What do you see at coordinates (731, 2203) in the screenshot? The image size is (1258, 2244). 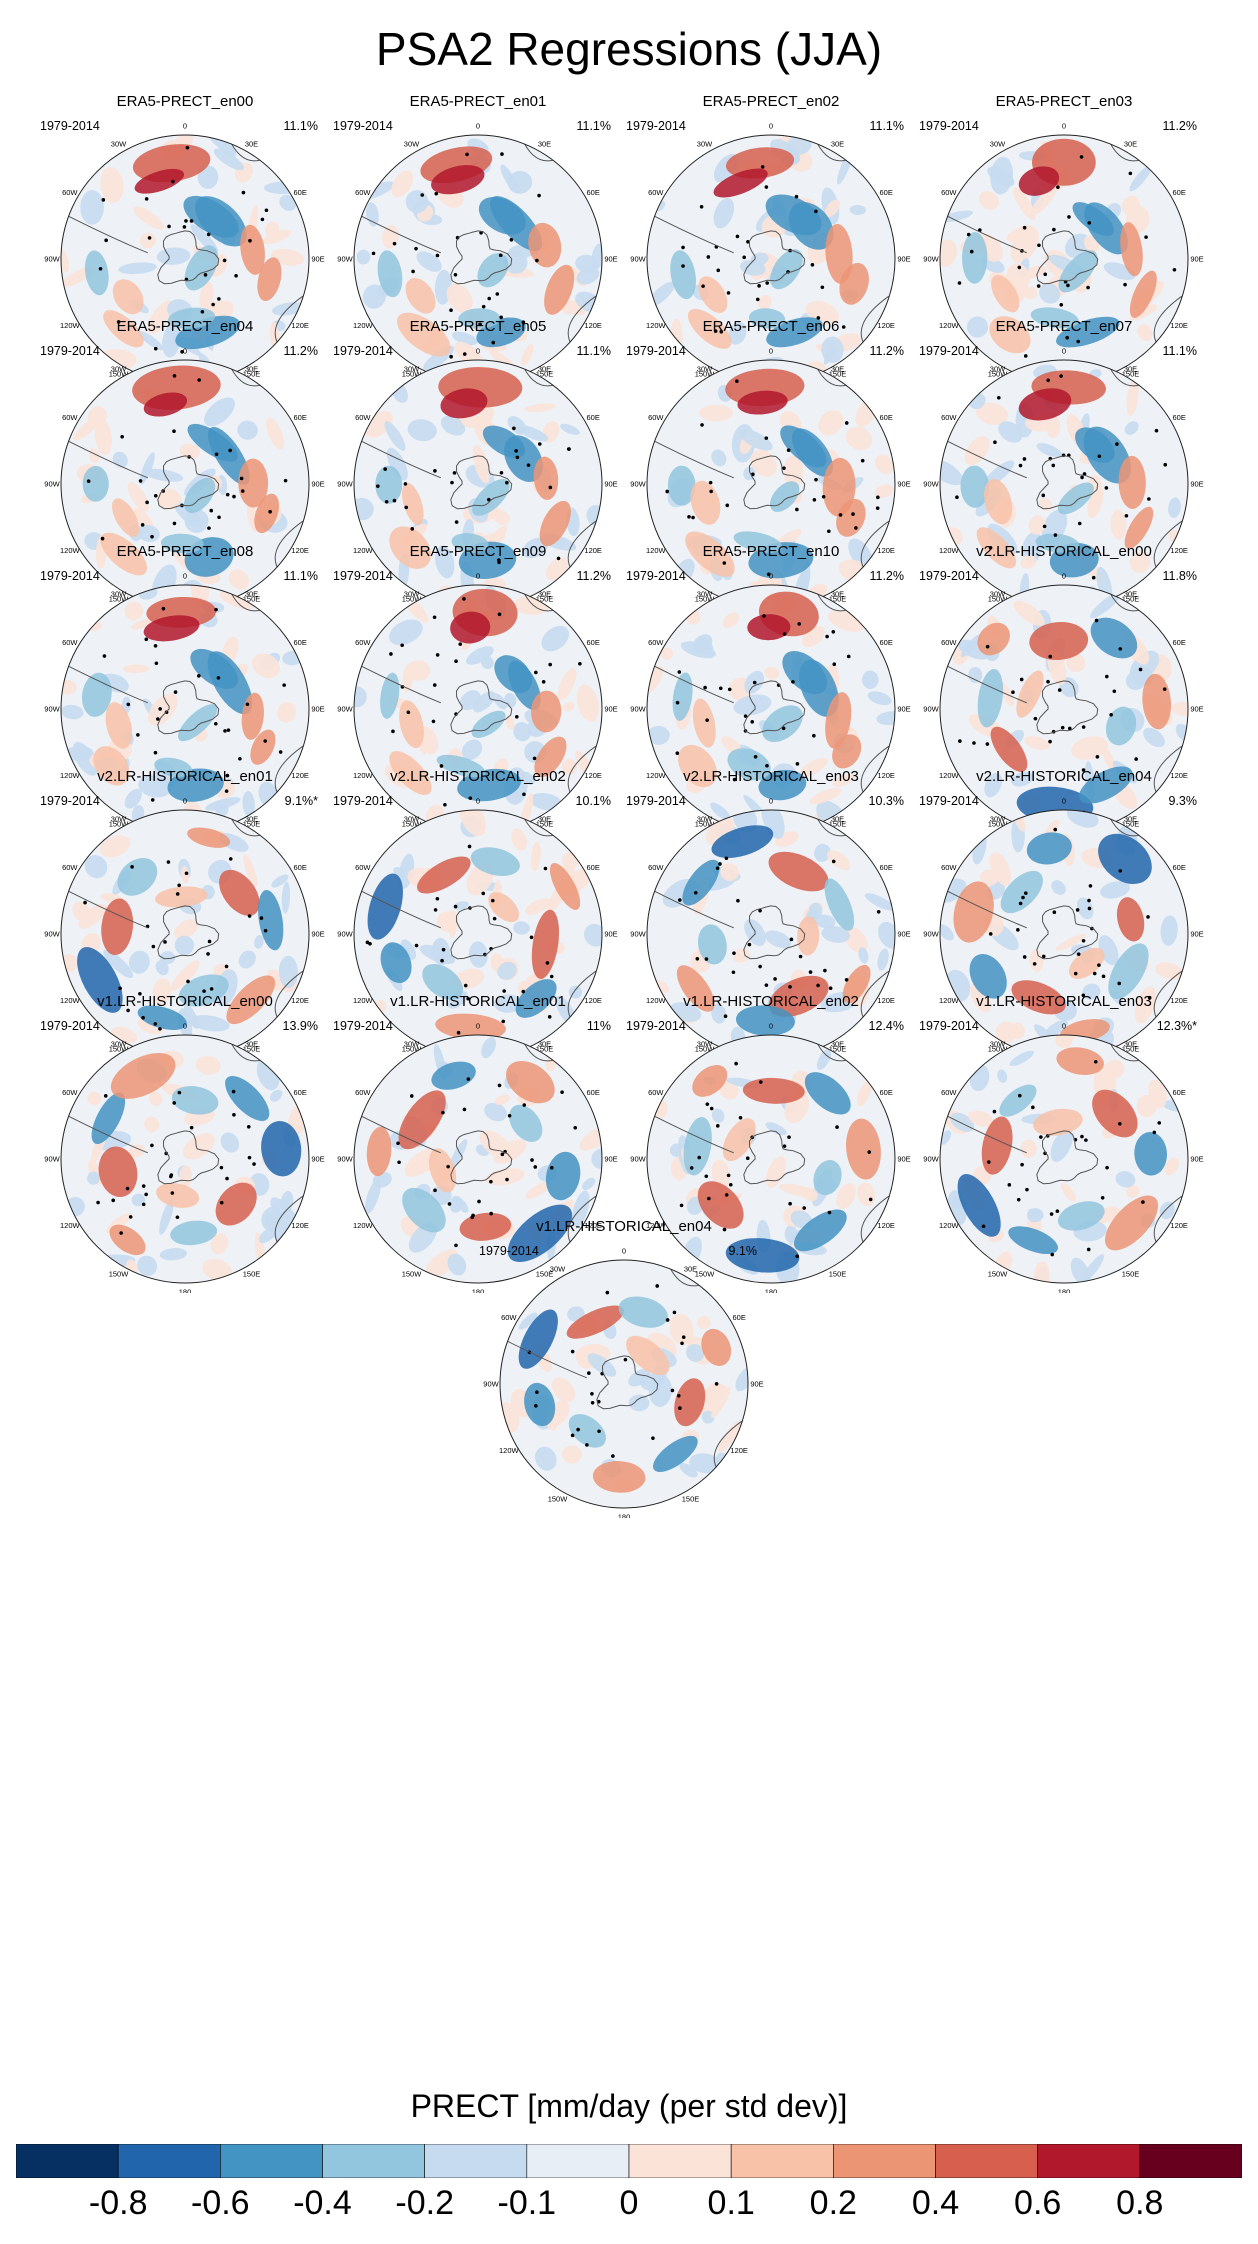 I see `colorbar-tick-label: 0.1` at bounding box center [731, 2203].